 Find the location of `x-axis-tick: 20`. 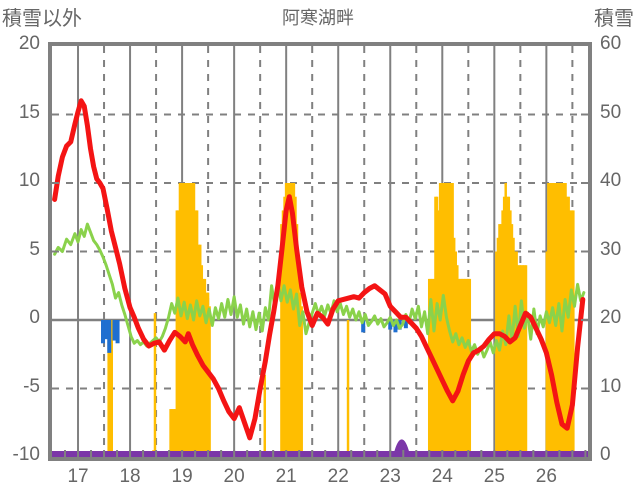

x-axis-tick: 20 is located at coordinates (234, 476).